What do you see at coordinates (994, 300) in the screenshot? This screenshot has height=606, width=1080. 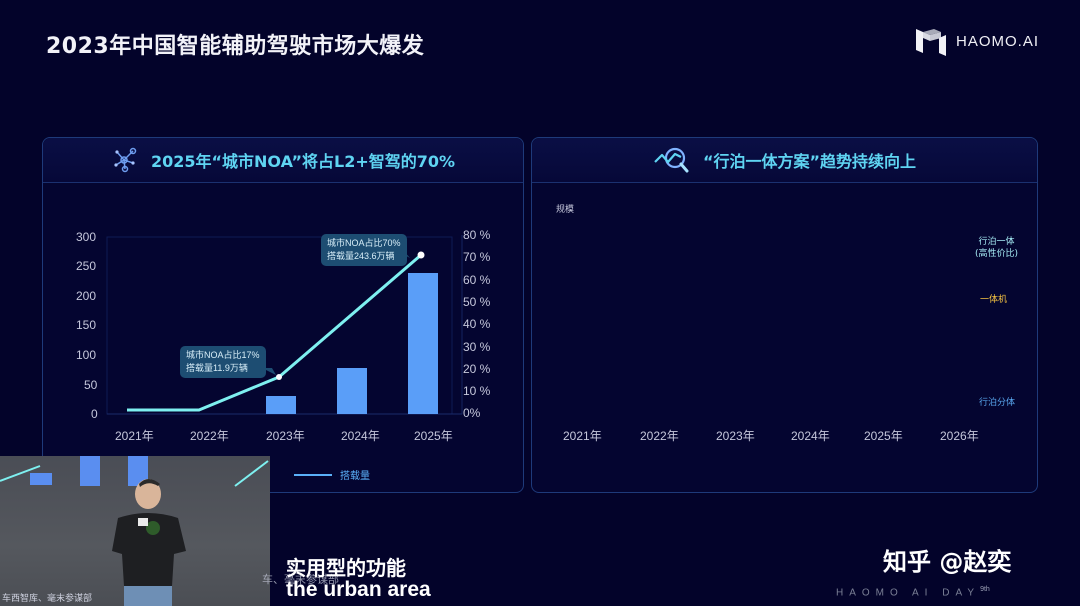 I see `series-label-all-in-one: 一体机` at bounding box center [994, 300].